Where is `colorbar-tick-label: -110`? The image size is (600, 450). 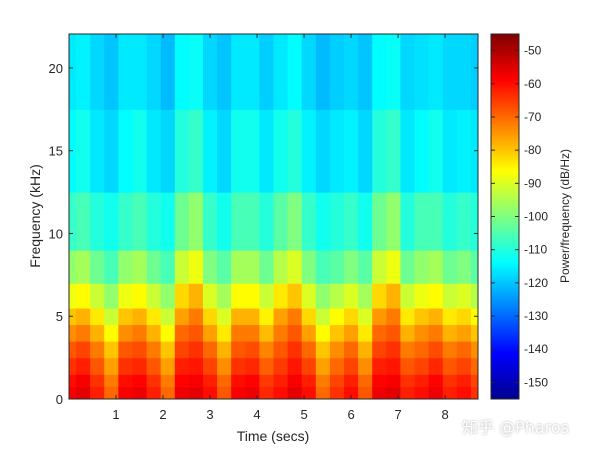
colorbar-tick-label: -110 is located at coordinates (535, 250).